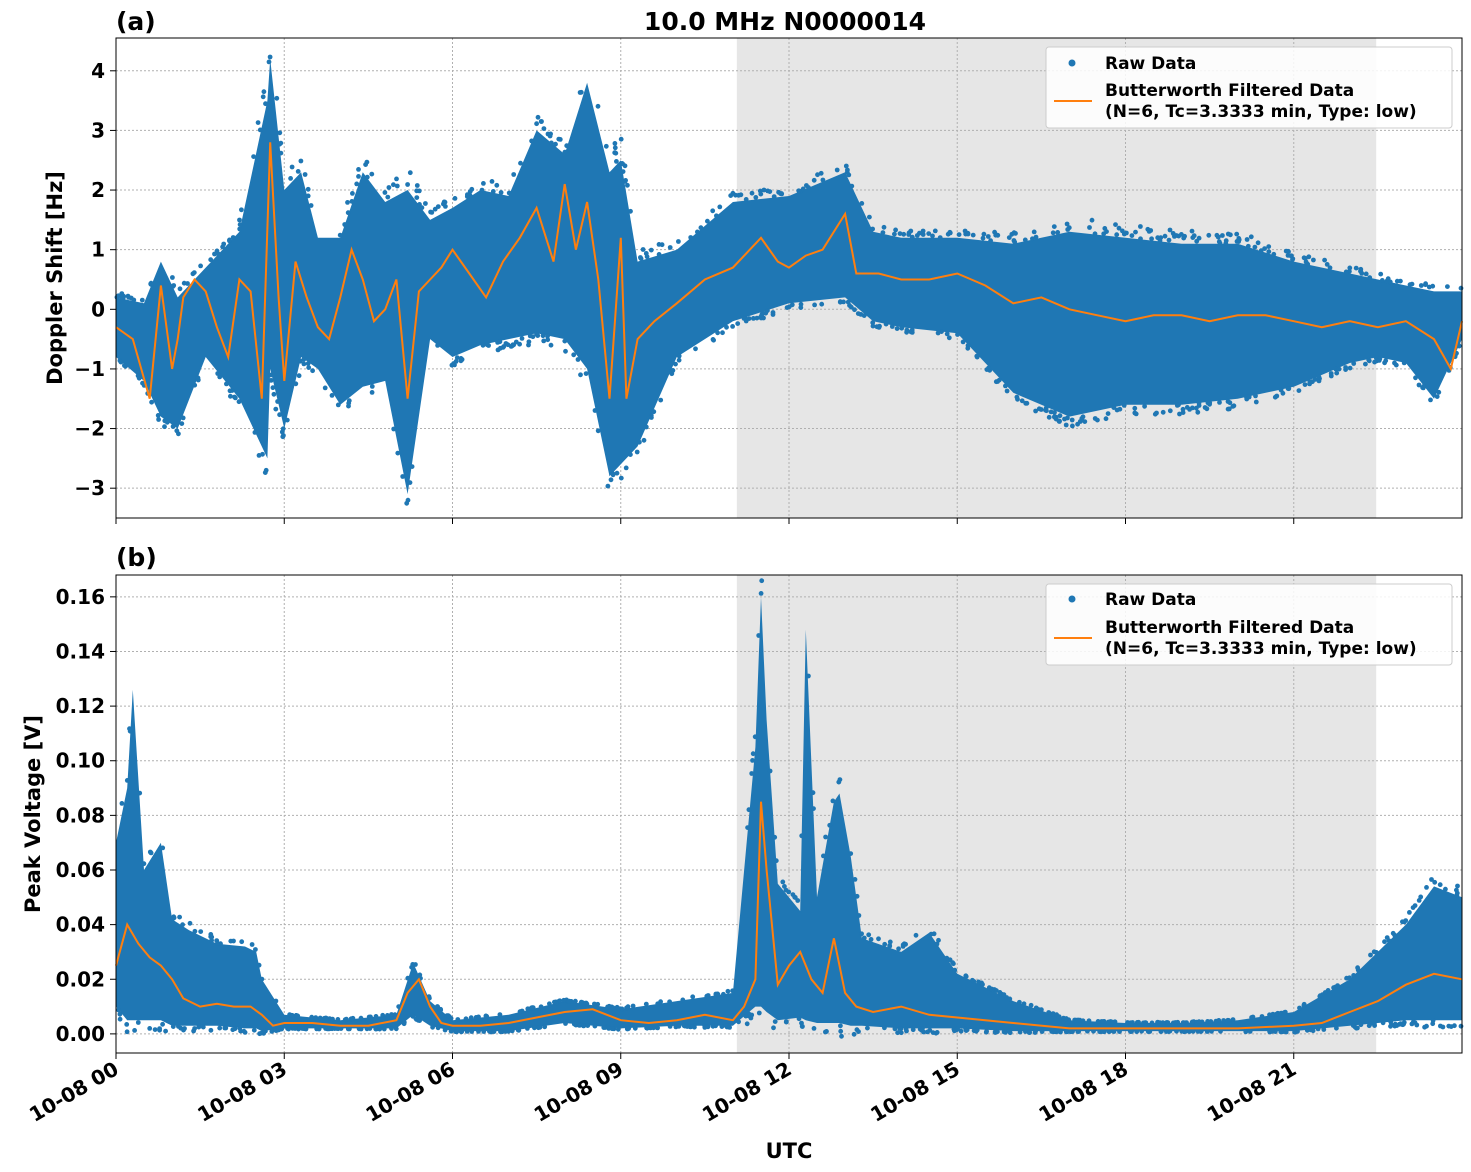 The width and height of the screenshot is (1471, 1172). I want to click on x-axis-label: UTC, so click(789, 1151).